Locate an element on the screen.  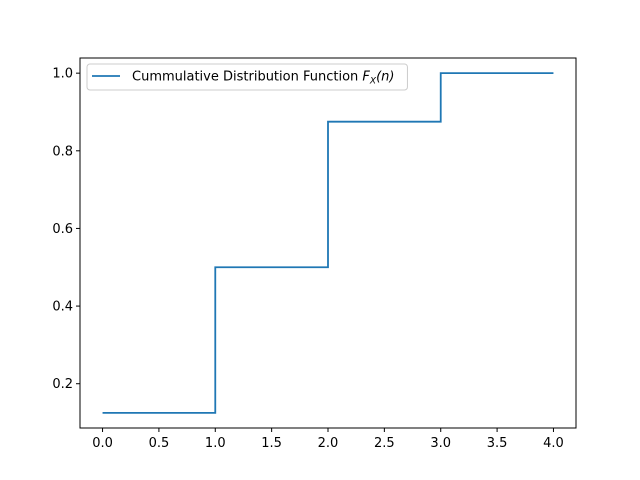
x-tick-label: 2.5 is located at coordinates (384, 443).